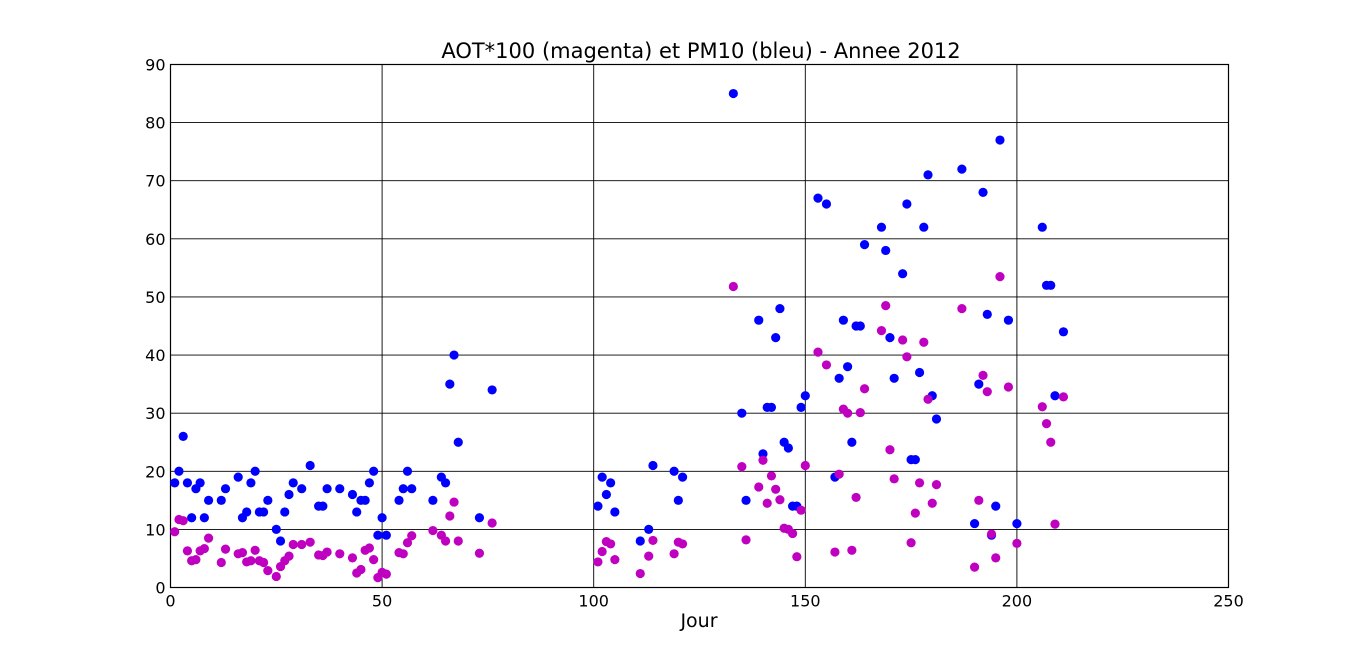 This screenshot has width=1366, height=653. I want to click on y-tick-label: 60, so click(155, 239).